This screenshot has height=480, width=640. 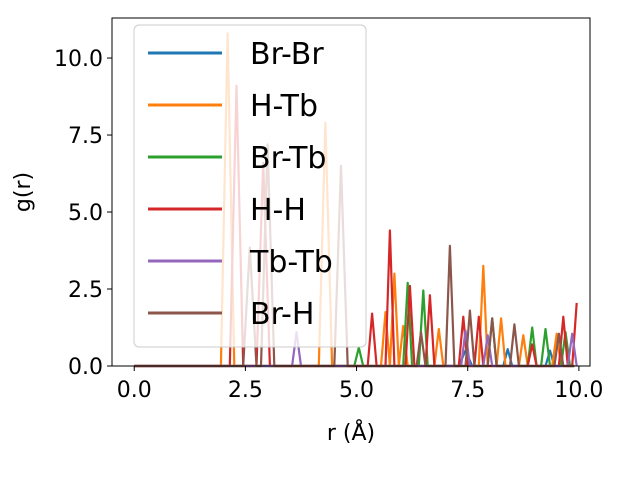 What do you see at coordinates (85, 213) in the screenshot?
I see `y-tick-label: 5.0` at bounding box center [85, 213].